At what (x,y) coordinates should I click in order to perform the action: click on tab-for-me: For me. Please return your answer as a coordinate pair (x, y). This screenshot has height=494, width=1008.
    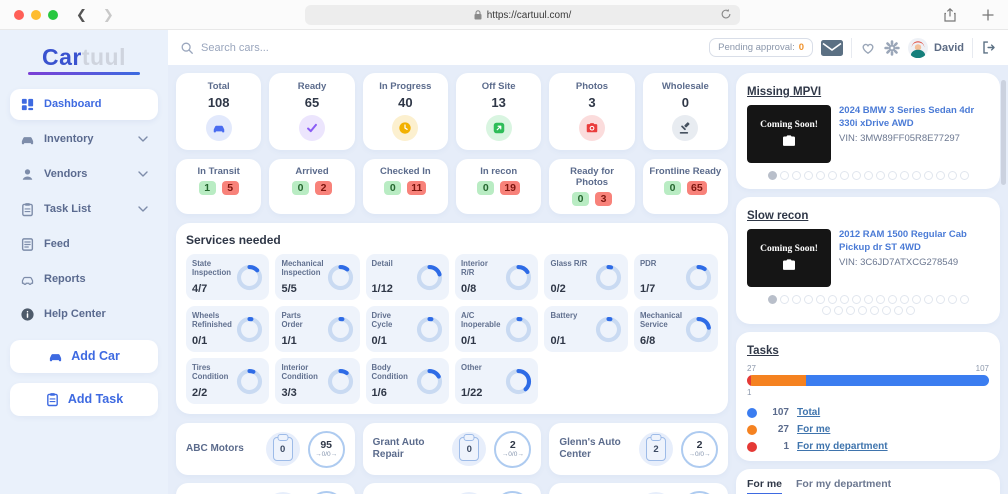
    Looking at the image, I should click on (765, 486).